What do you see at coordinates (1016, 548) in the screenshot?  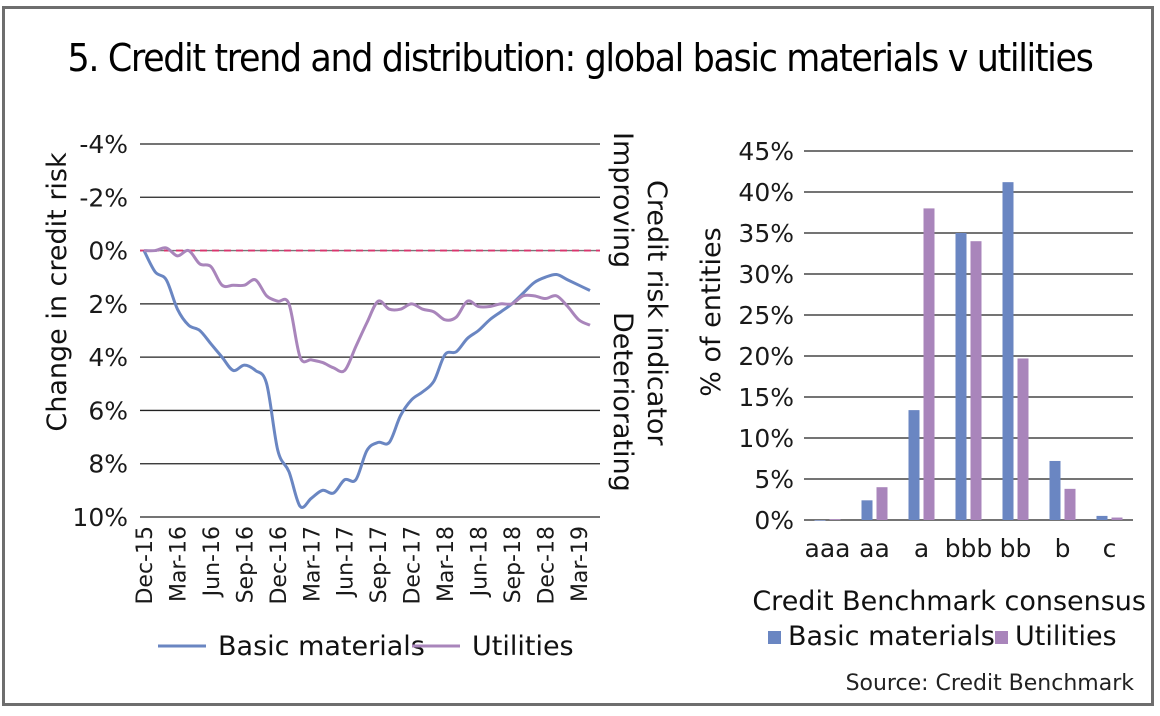 I see `x-tick-label: bb` at bounding box center [1016, 548].